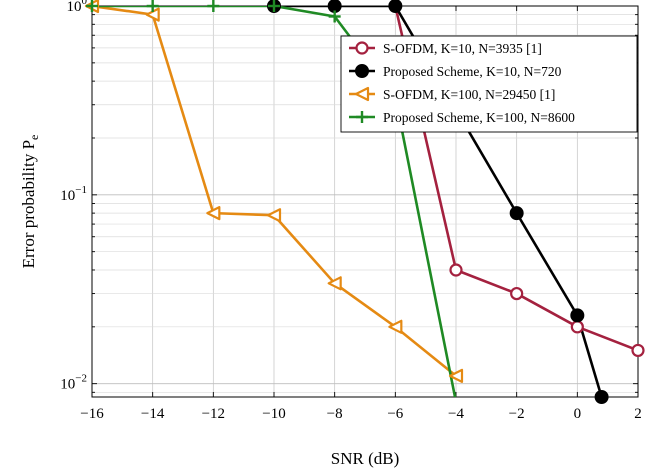  I want to click on x-tick-label: −2, so click(517, 414).